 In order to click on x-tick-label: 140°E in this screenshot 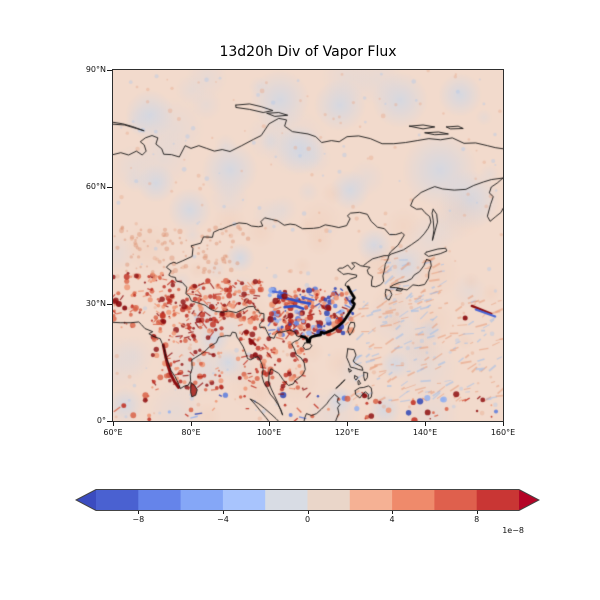, I will do `click(425, 432)`.